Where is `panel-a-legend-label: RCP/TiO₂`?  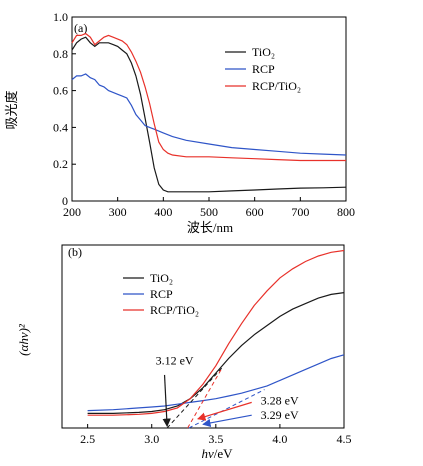 panel-a-legend-label: RCP/TiO₂ is located at coordinates (276, 86).